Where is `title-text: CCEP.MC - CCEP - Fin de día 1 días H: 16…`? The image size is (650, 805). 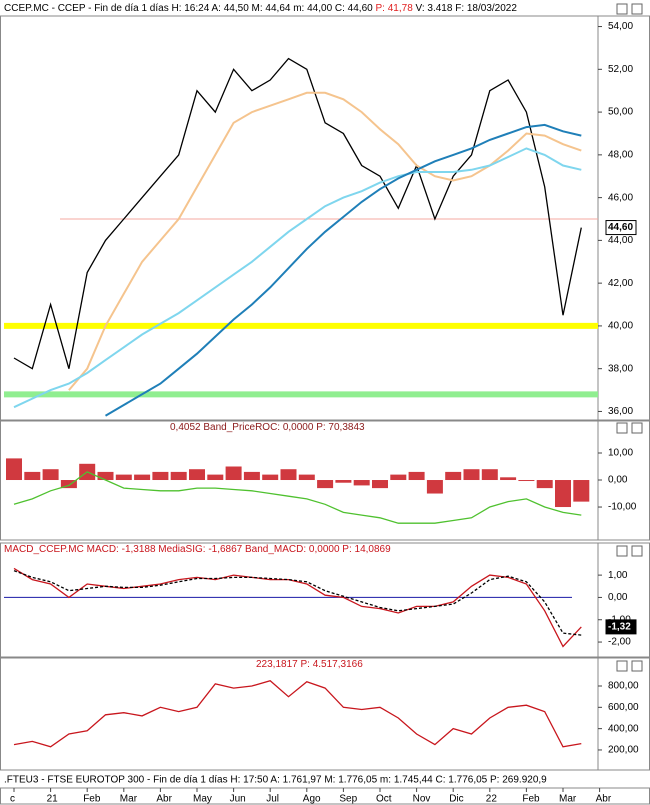
title-text: CCEP.MC - CCEP - Fin de día 1 días H: 16… is located at coordinates (188, 8).